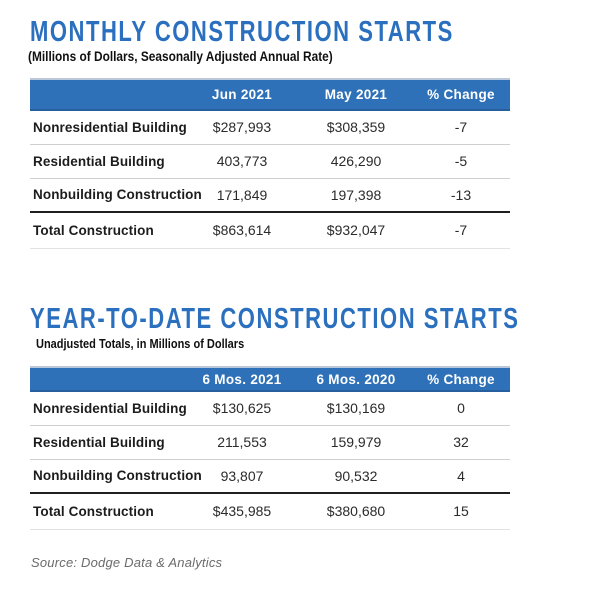  I want to click on monthly-header-row: Jun 2021 May 2021 % Change, so click(270, 94).